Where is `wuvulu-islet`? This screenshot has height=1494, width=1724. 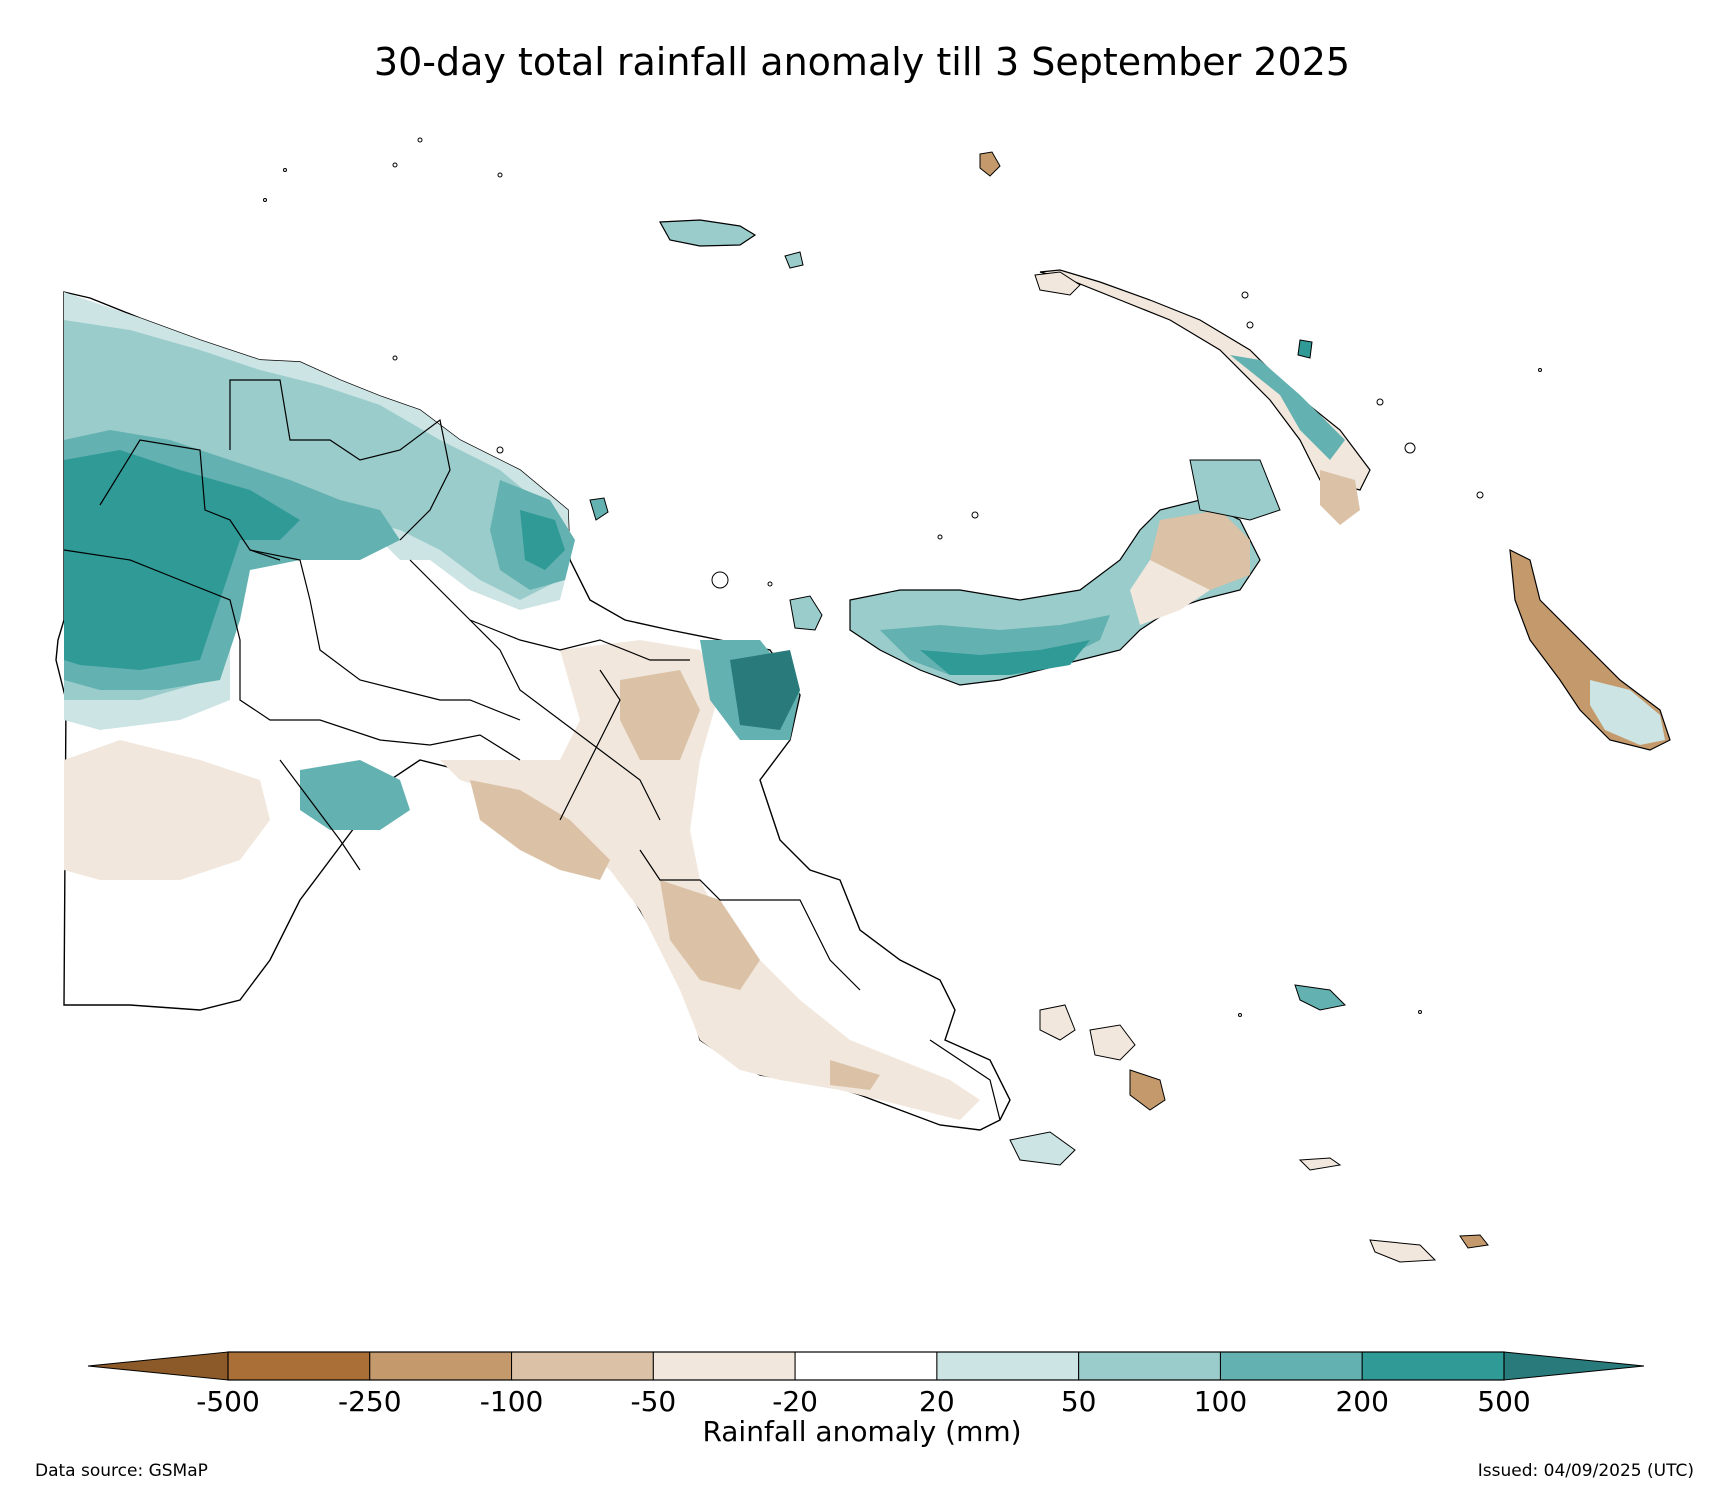 wuvulu-islet is located at coordinates (990, 164).